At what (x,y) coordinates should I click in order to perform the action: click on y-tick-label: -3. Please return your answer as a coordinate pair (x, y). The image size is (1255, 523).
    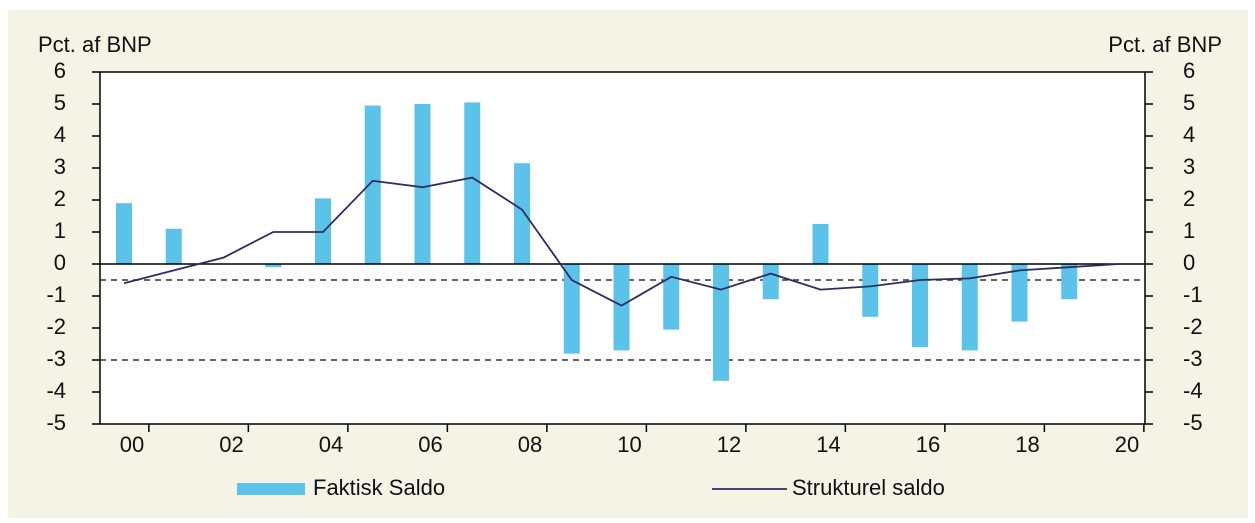
    Looking at the image, I should click on (56, 358).